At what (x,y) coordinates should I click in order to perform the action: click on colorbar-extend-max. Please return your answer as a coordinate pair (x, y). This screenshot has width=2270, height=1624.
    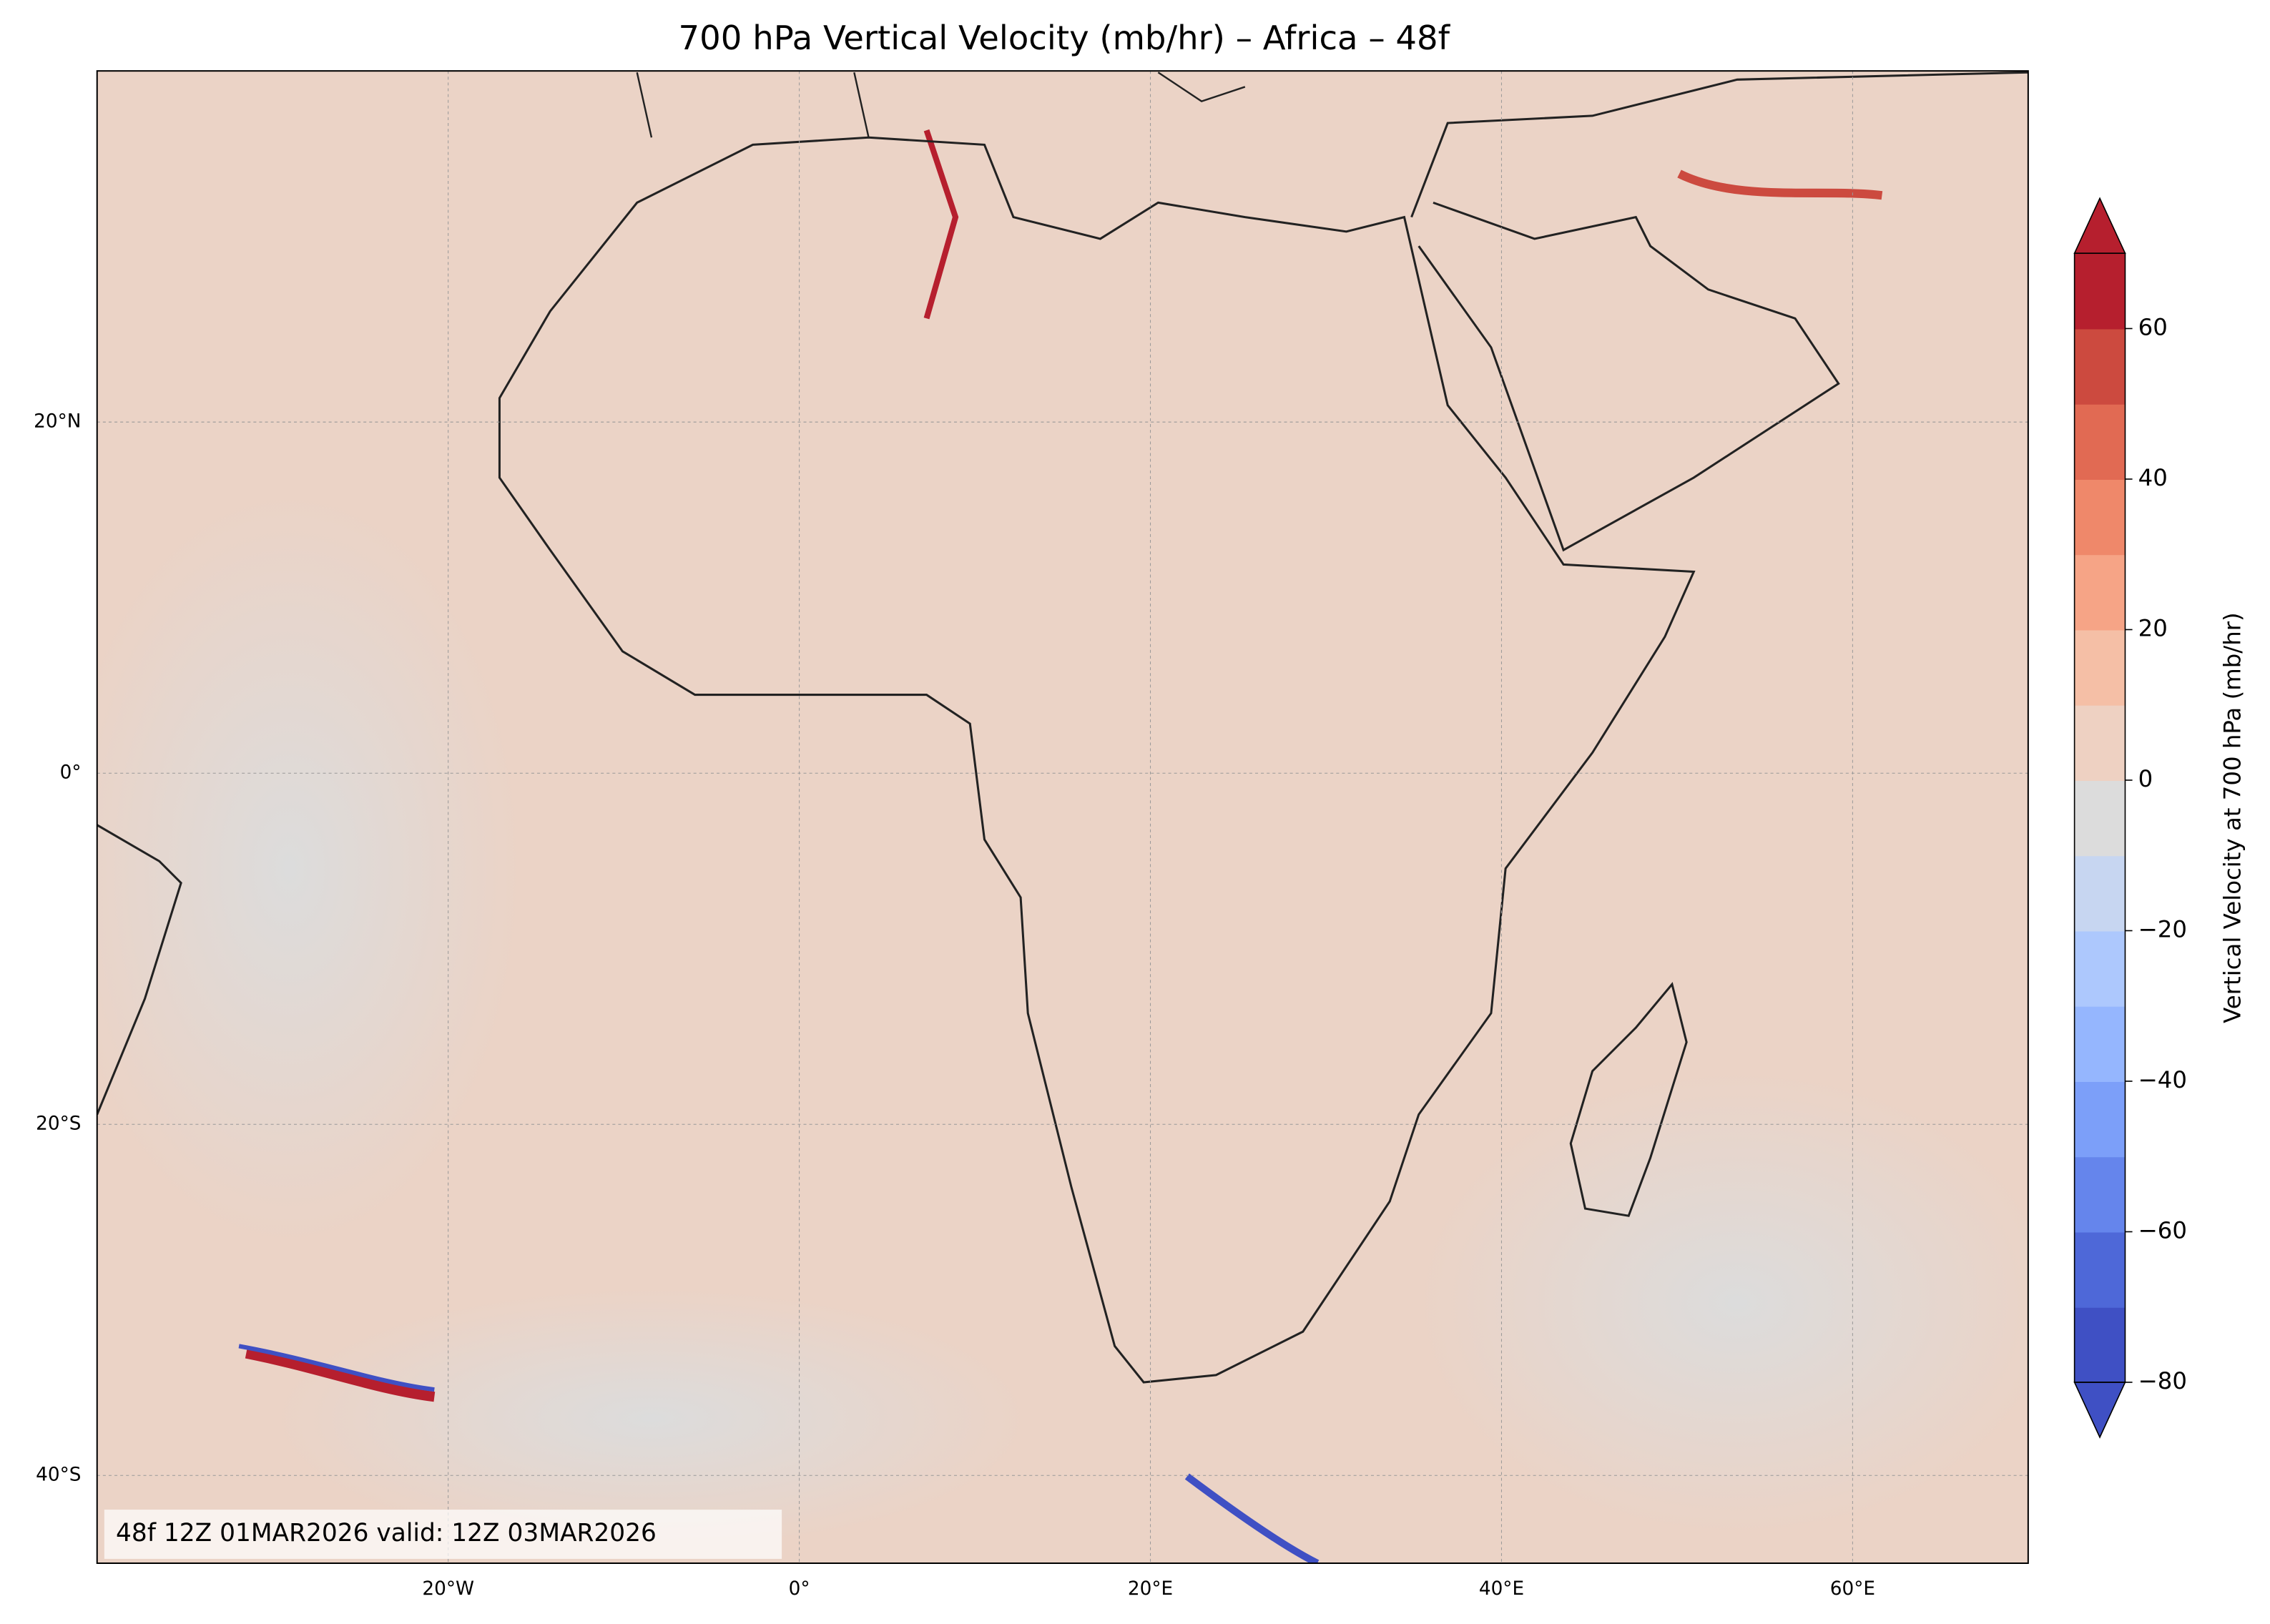
    Looking at the image, I should click on (2099, 226).